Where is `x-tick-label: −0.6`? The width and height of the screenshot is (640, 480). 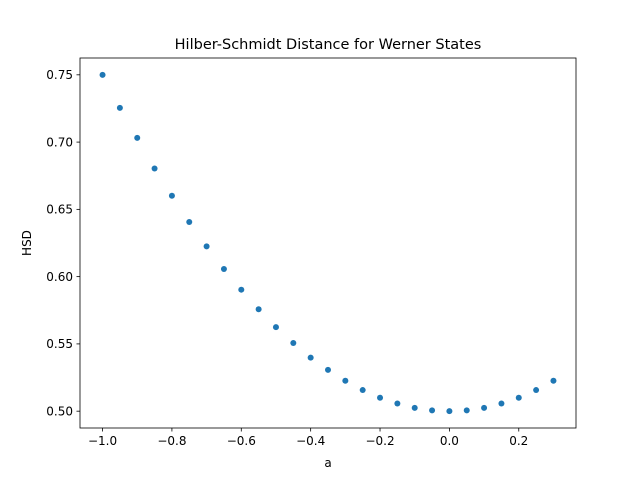
x-tick-label: −0.6 is located at coordinates (241, 441).